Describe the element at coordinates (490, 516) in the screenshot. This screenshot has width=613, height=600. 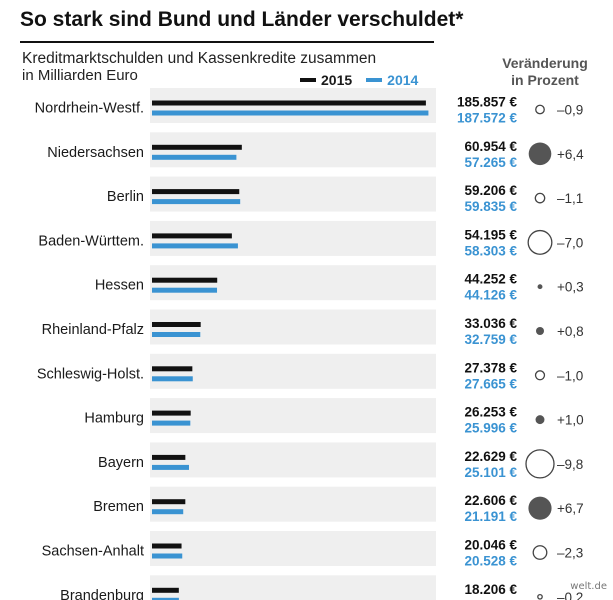
I see `value-label-2014: 21.191 €` at that location.